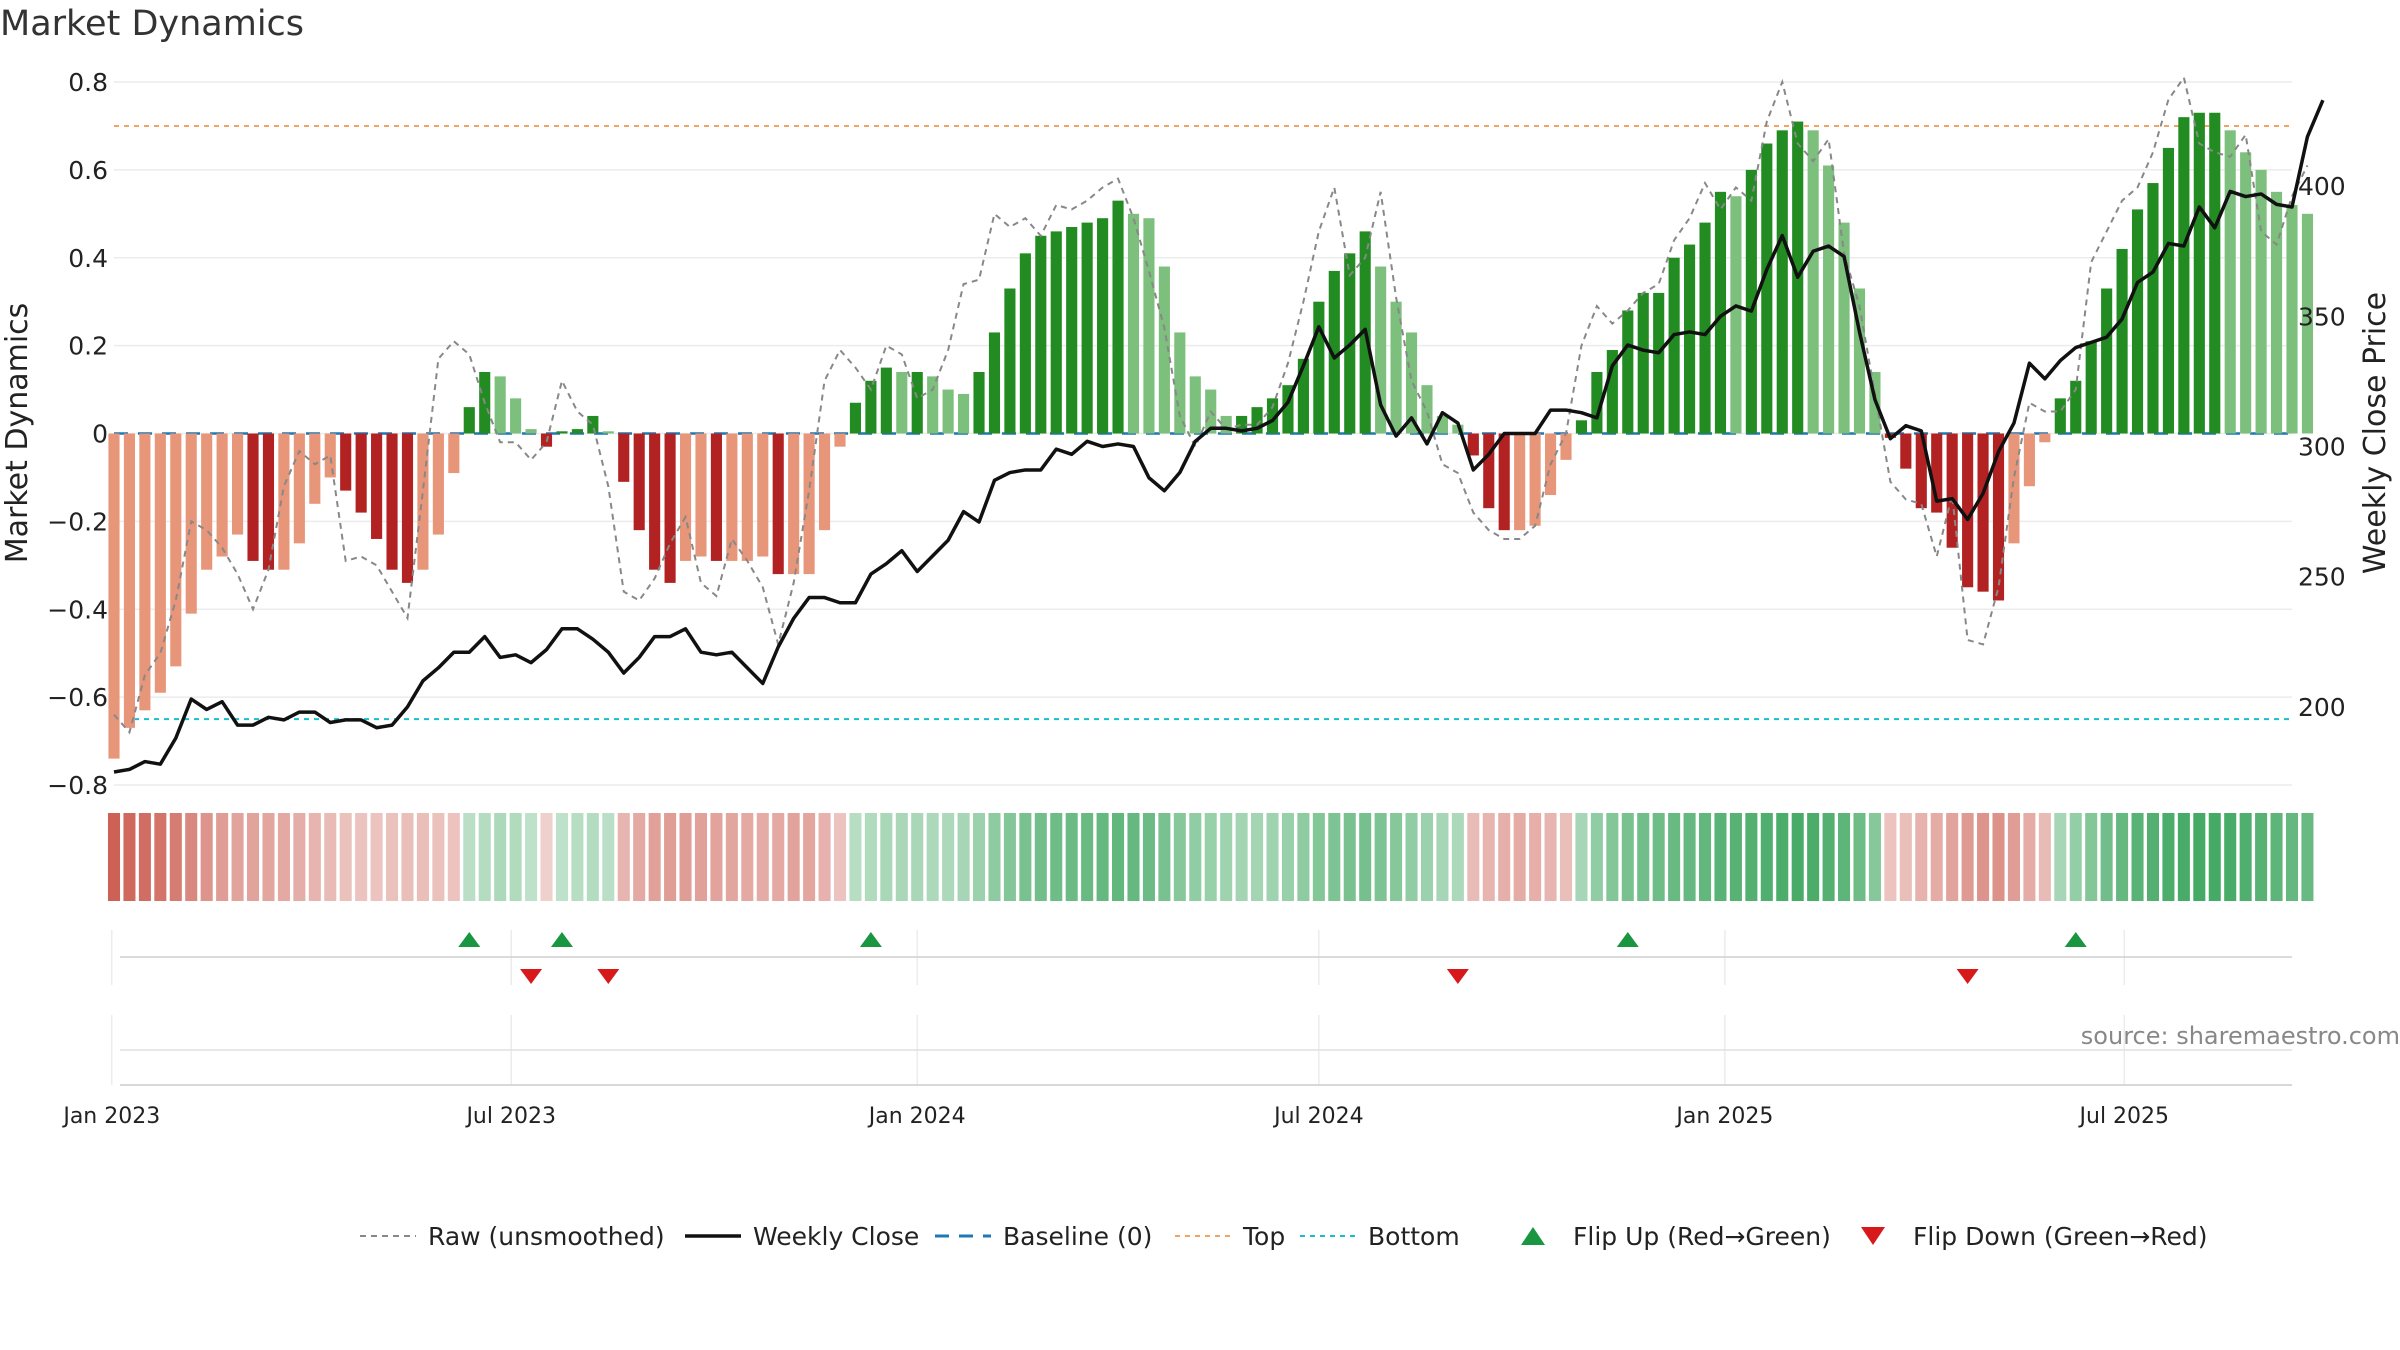 Image resolution: width=2400 pixels, height=1350 pixels. I want to click on x-tick-label: Jul 2024, so click(1318, 1116).